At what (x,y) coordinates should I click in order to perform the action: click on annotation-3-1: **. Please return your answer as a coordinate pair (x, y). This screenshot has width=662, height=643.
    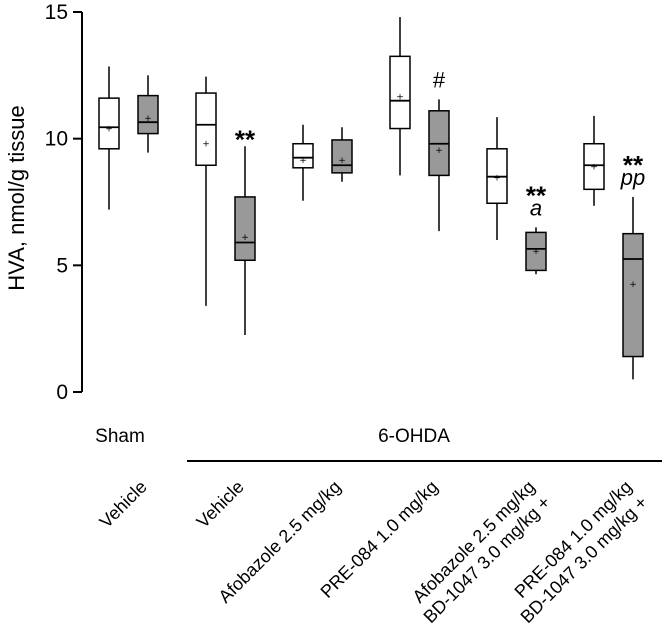
    Looking at the image, I should click on (633, 165).